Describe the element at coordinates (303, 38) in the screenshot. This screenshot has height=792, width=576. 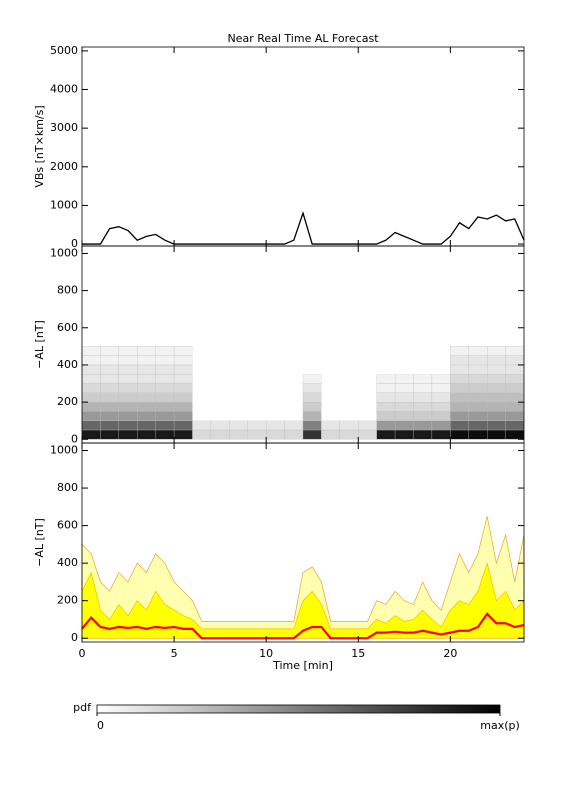
I see `chart-title: Near Real Time AL Forecast` at that location.